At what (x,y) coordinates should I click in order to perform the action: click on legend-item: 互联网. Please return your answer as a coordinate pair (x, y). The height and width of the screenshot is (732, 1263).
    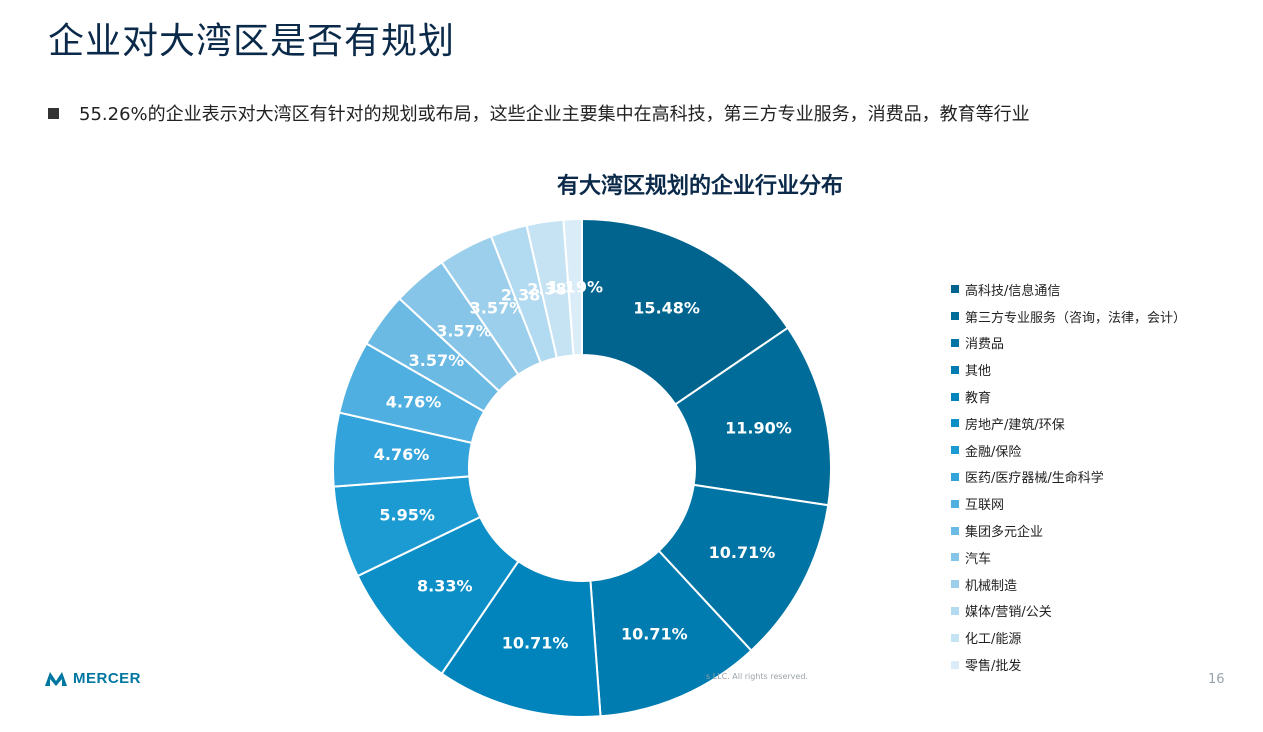
    Looking at the image, I should click on (1068, 503).